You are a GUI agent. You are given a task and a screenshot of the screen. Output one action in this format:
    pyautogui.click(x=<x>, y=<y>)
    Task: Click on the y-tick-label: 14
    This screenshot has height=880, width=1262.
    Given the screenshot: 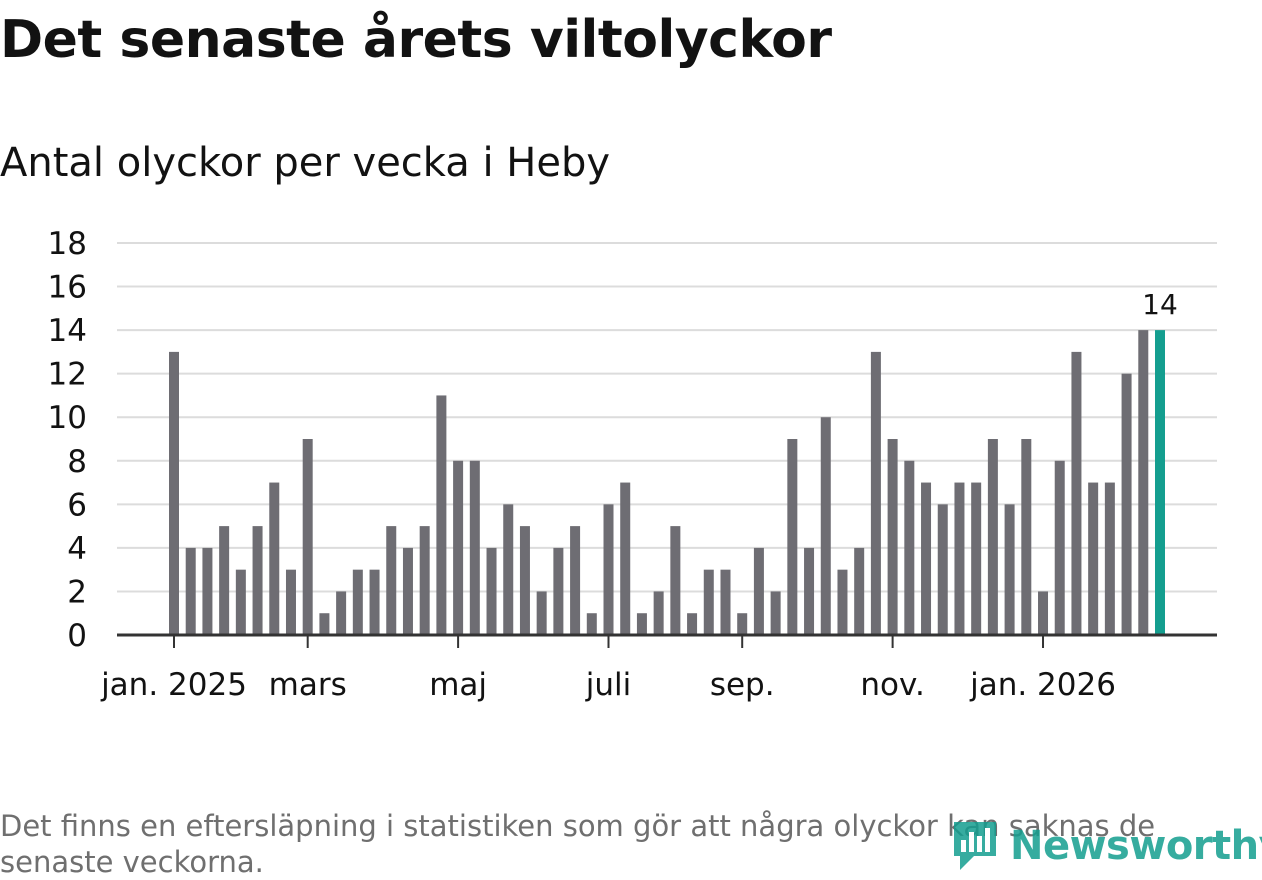 What is the action you would take?
    pyautogui.click(x=67, y=331)
    